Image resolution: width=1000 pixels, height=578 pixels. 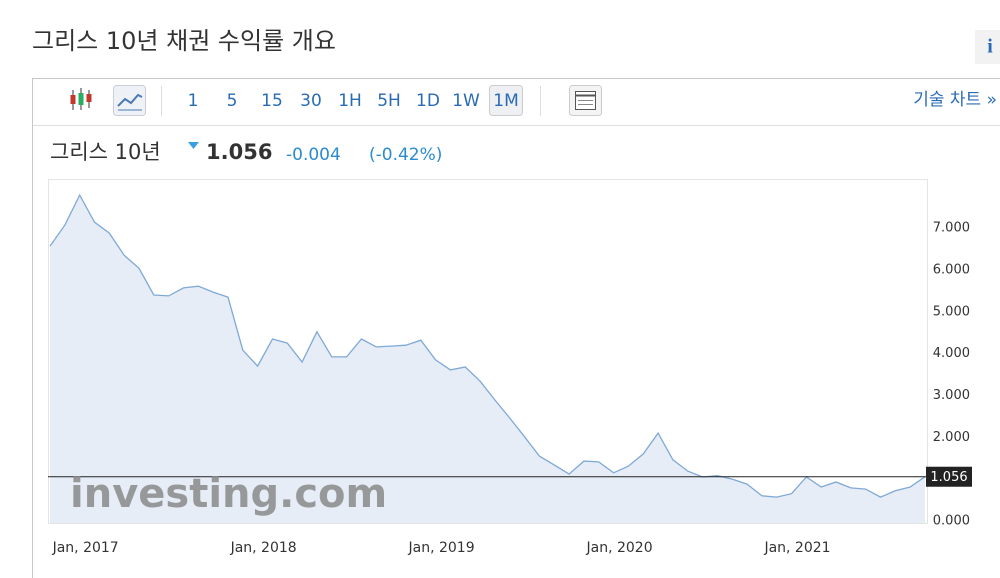 What do you see at coordinates (228, 494) in the screenshot?
I see `watermark: investing.com` at bounding box center [228, 494].